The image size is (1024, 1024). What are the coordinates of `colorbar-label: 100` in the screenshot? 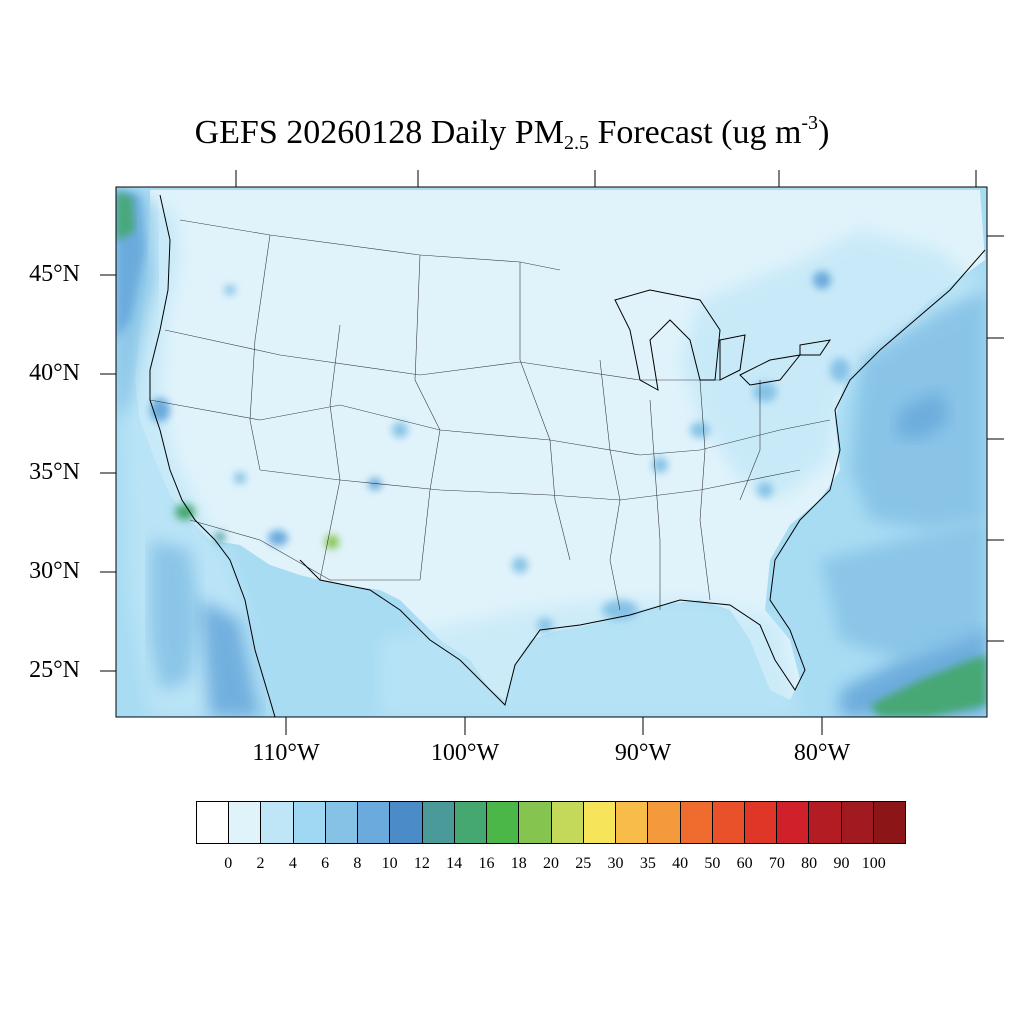 It's located at (873, 863).